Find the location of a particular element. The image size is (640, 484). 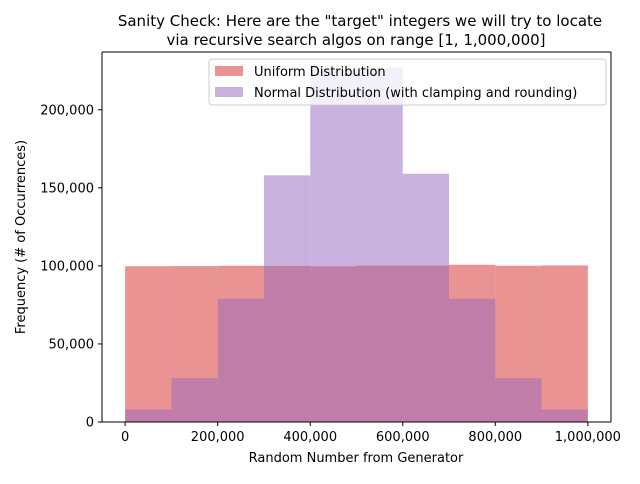

legend-swatch-normal is located at coordinates (229, 92).